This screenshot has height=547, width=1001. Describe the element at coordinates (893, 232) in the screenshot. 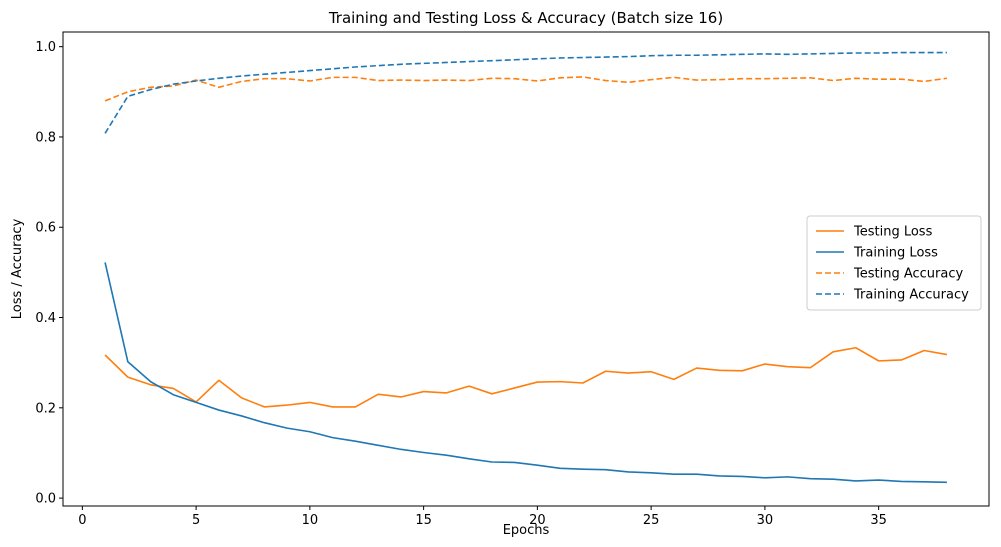

I see `legend-label: Testing Loss` at that location.